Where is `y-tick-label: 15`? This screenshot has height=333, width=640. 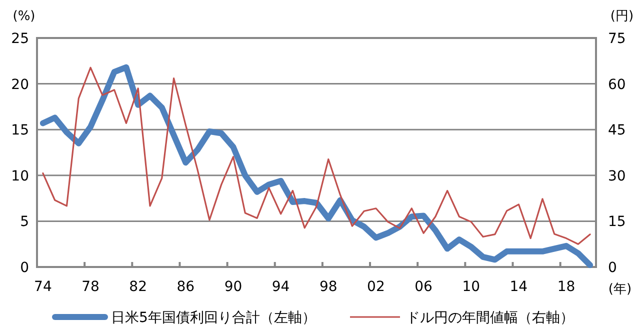
y-tick-label: 15 is located at coordinates (20, 130).